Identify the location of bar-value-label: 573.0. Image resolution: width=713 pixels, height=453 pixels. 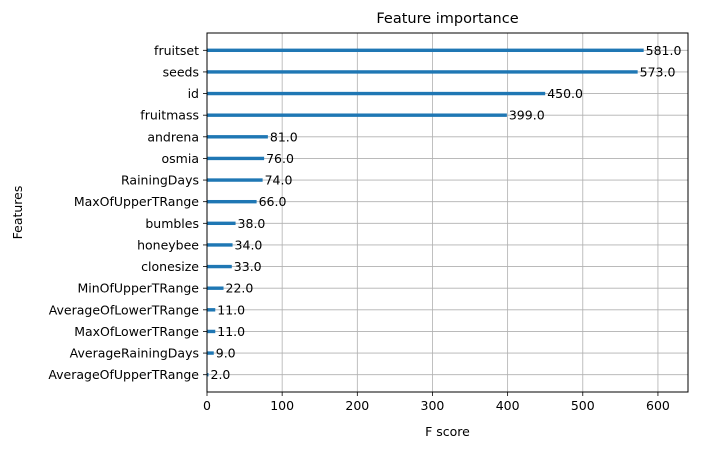
(658, 71).